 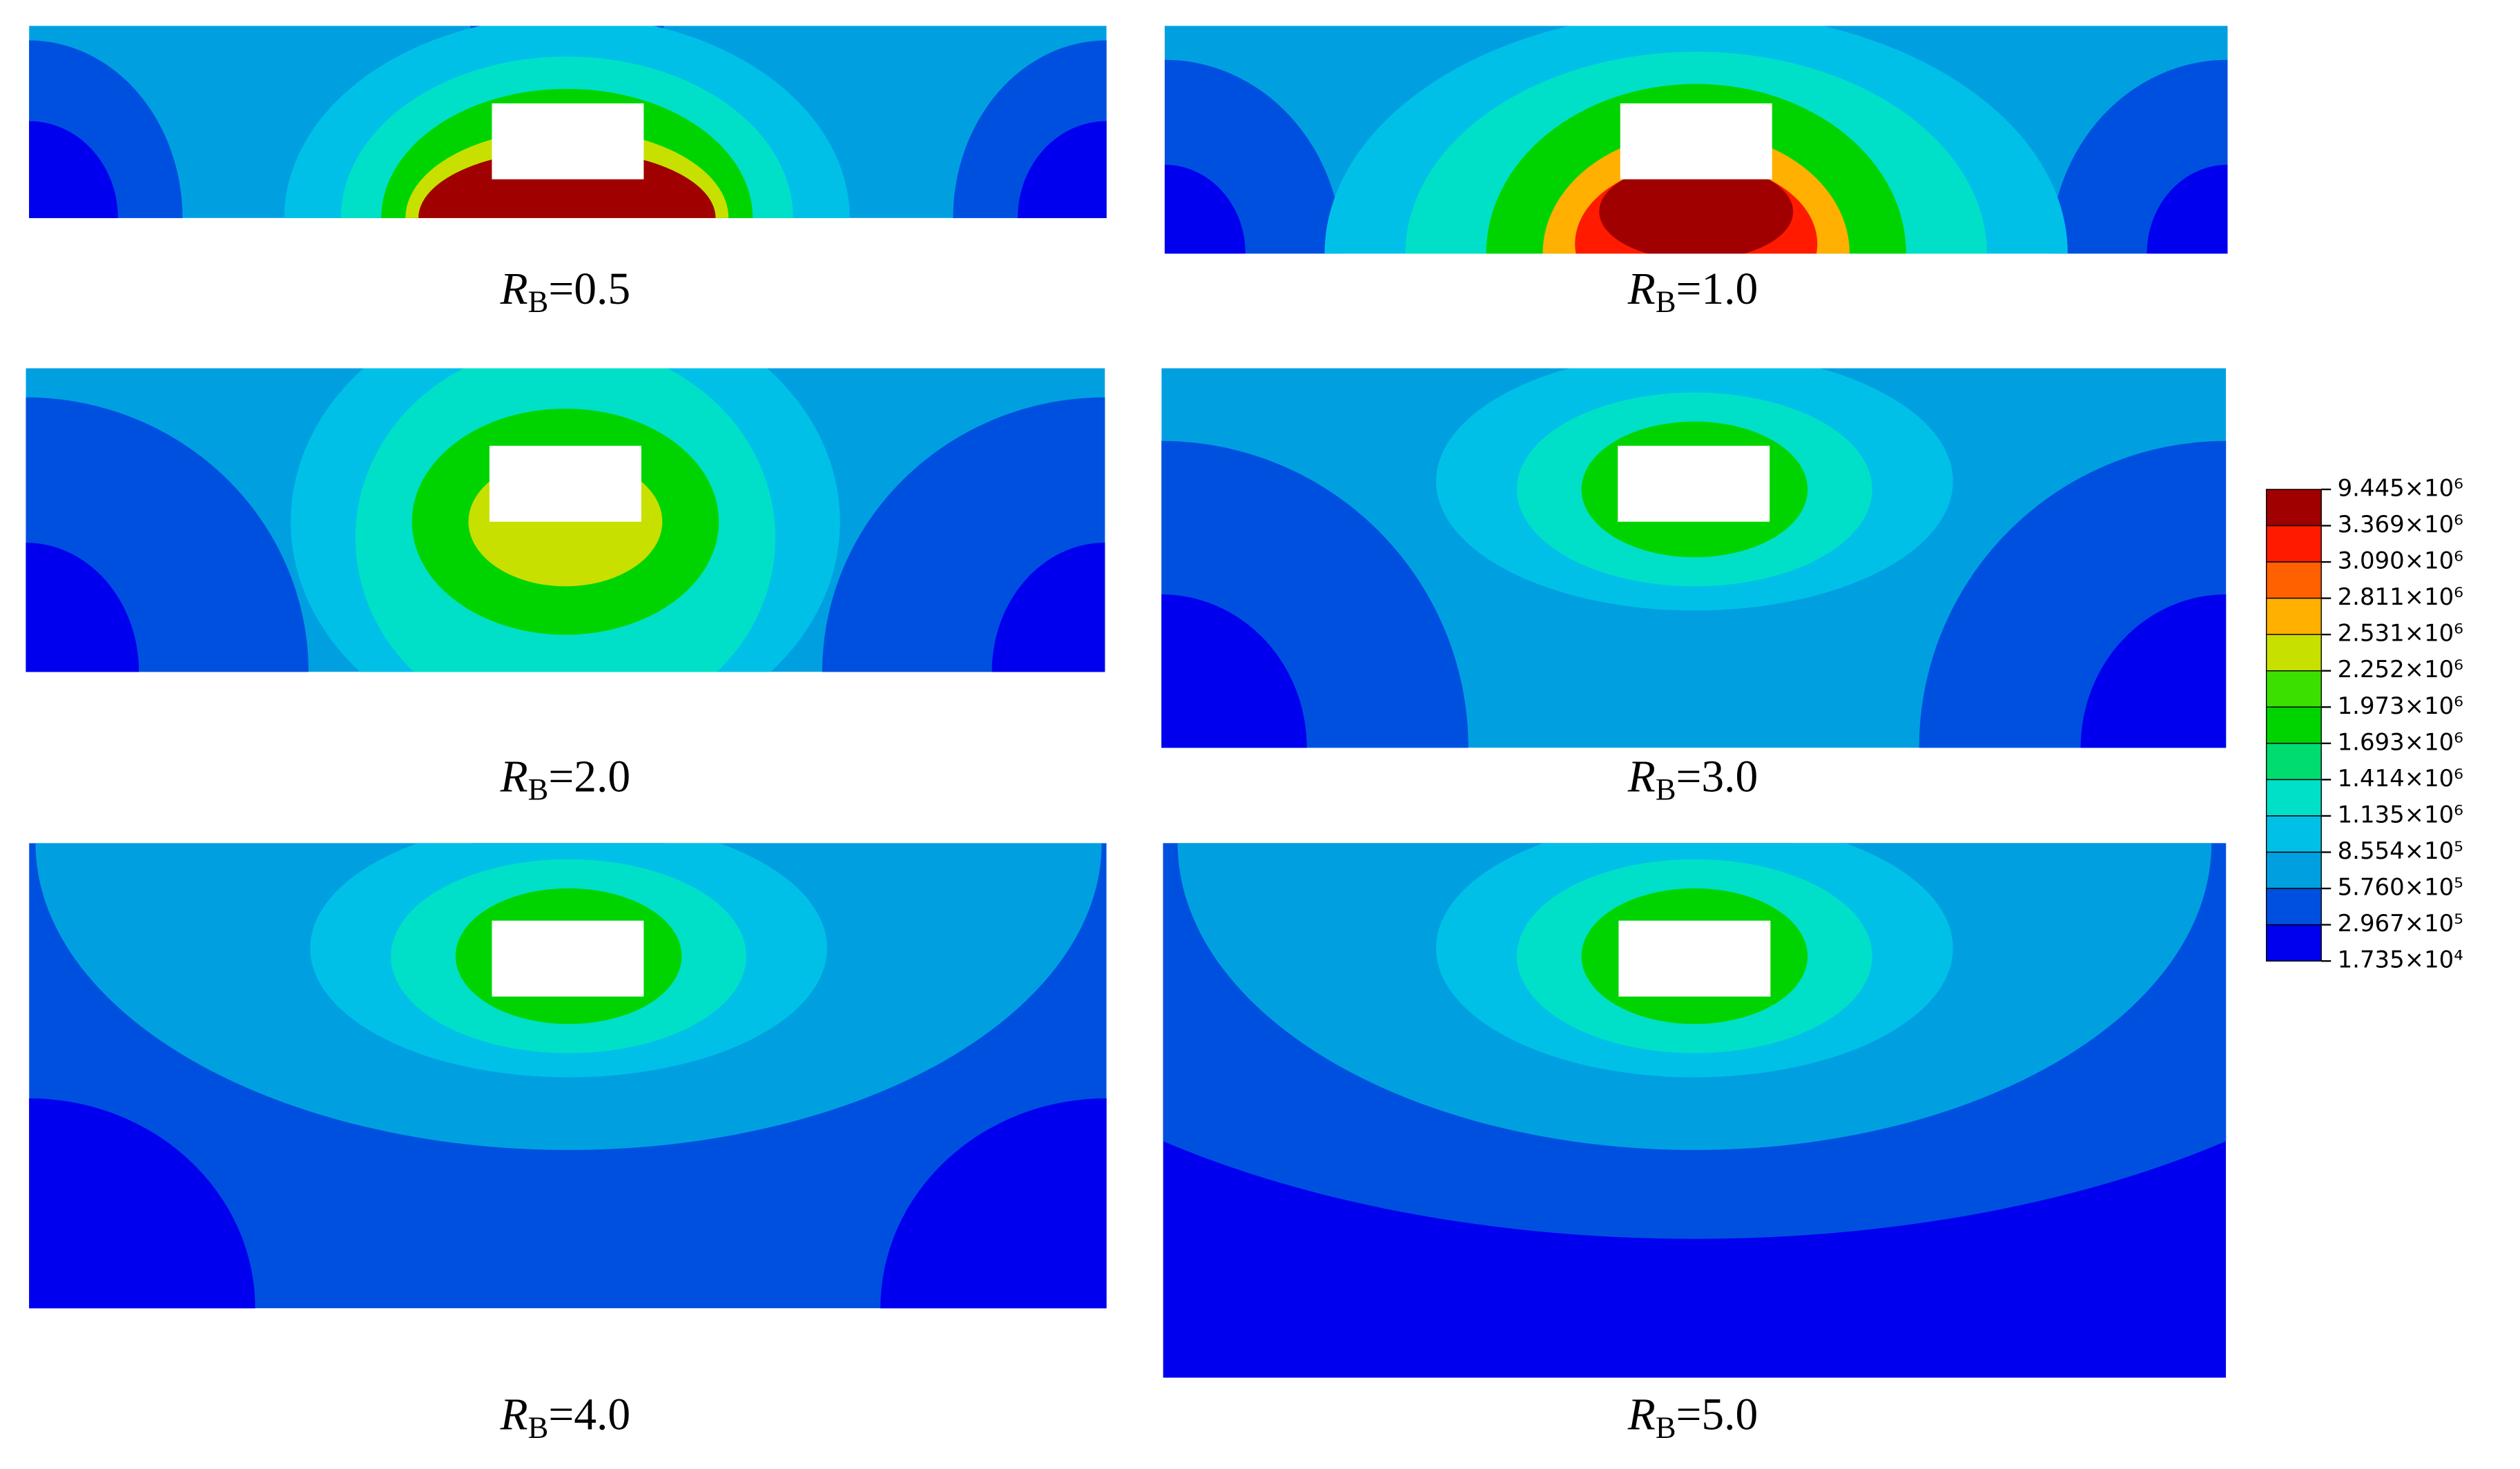 I want to click on panel-label: RB=3.0, so click(x=1693, y=779).